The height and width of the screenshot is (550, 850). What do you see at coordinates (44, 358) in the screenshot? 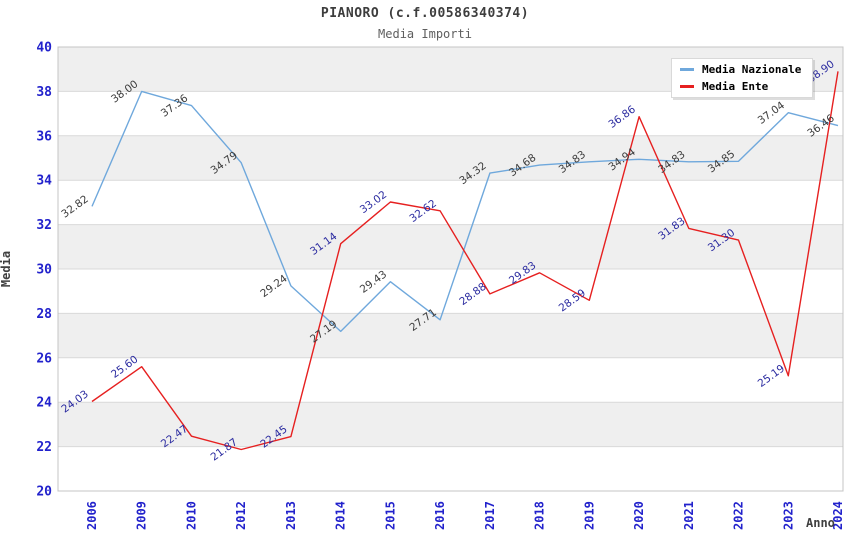
I see `y-tick-label: 26` at bounding box center [44, 358].